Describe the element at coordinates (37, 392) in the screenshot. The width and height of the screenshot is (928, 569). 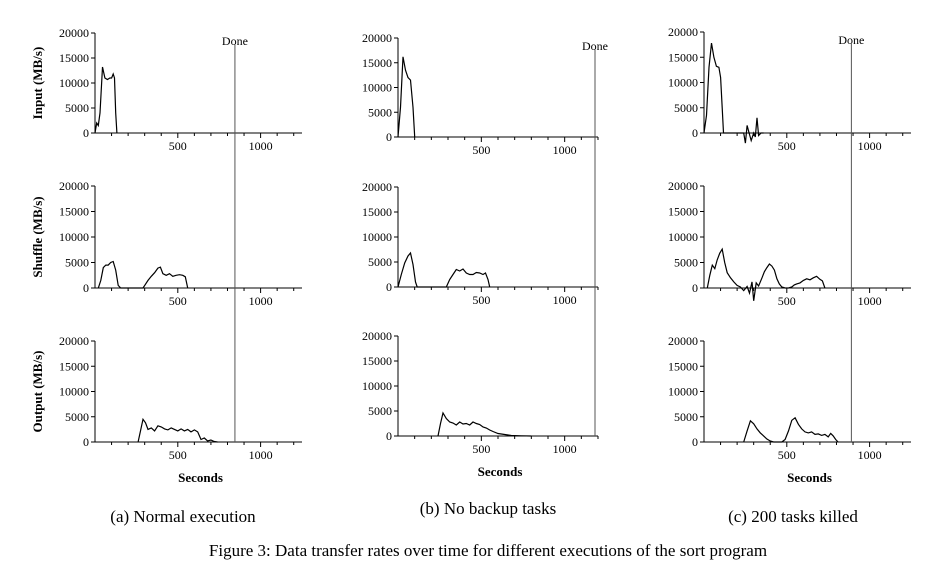
I see `y-axis-label-output: Output (MB/s)` at that location.